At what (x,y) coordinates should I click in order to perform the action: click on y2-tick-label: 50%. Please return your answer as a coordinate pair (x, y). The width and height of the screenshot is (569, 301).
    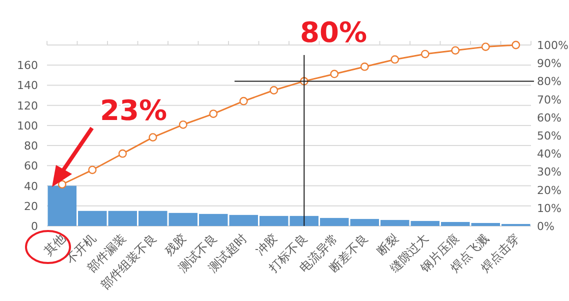
    Looking at the image, I should click on (549, 136).